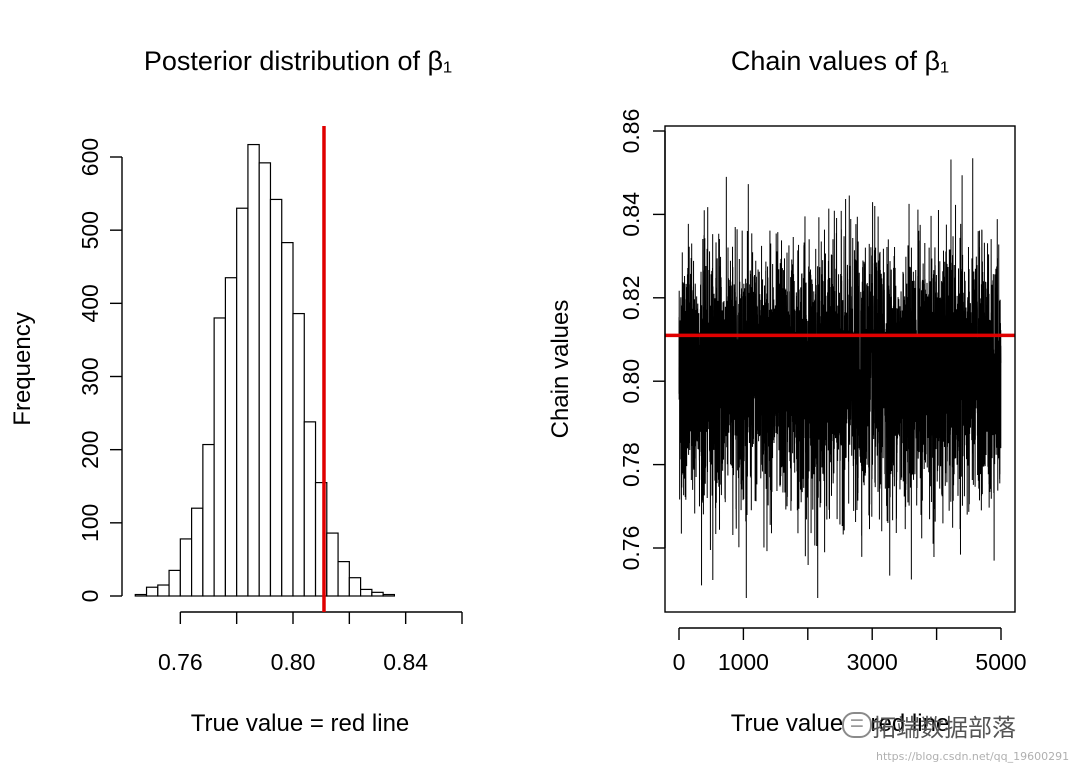  Describe the element at coordinates (90, 596) in the screenshot. I see `histogram-y-tick-label: 0` at that location.